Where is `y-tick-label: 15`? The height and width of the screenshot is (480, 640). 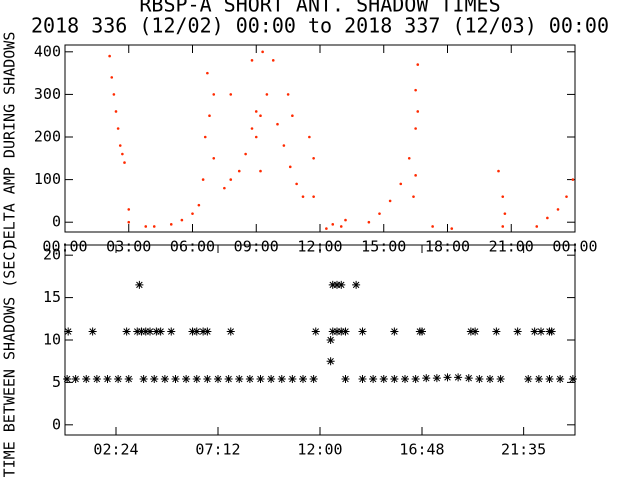
y-tick-label: 15 is located at coordinates (52, 297).